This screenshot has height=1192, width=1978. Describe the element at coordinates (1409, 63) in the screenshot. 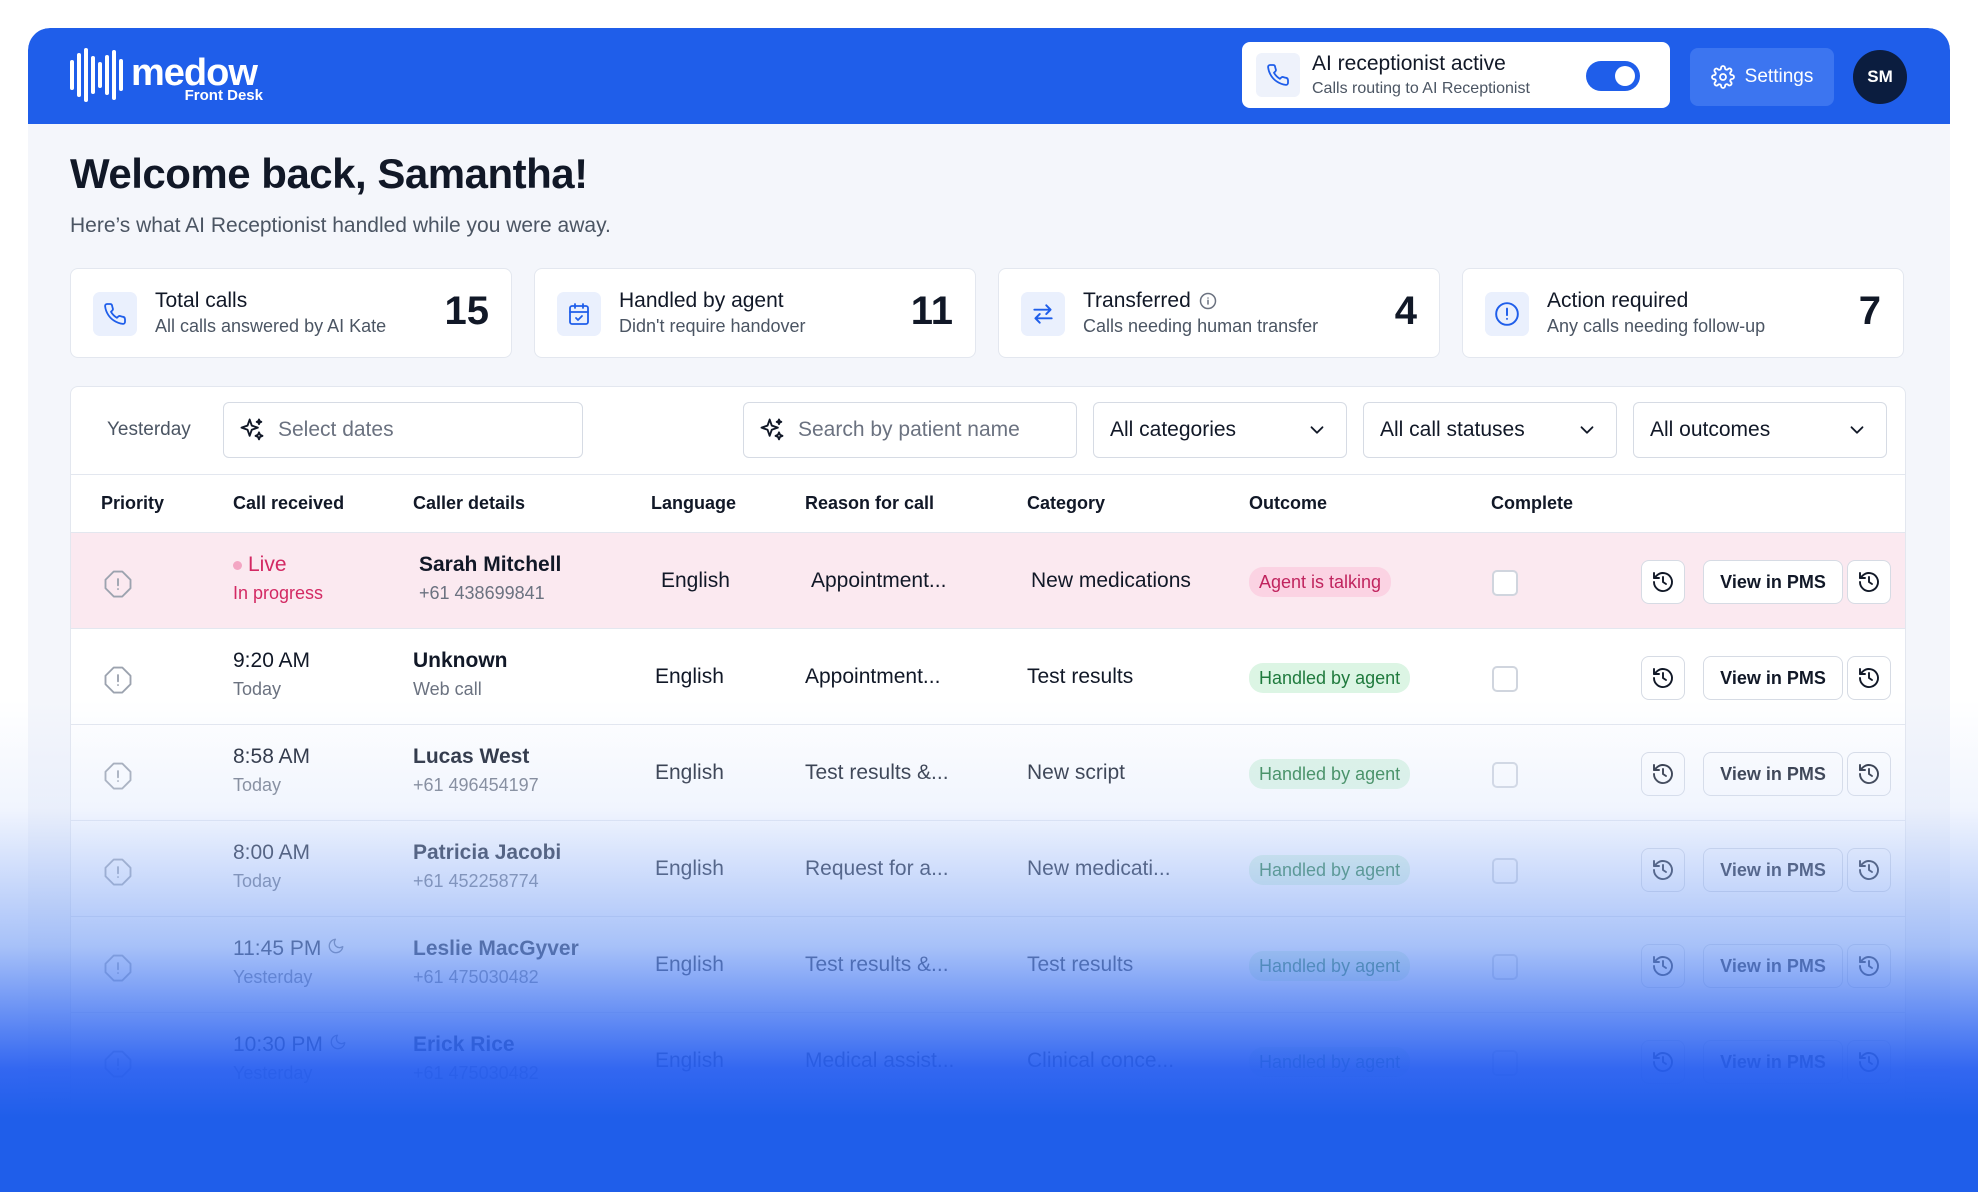

I see `ai-status-title: AI receptionist active` at that location.